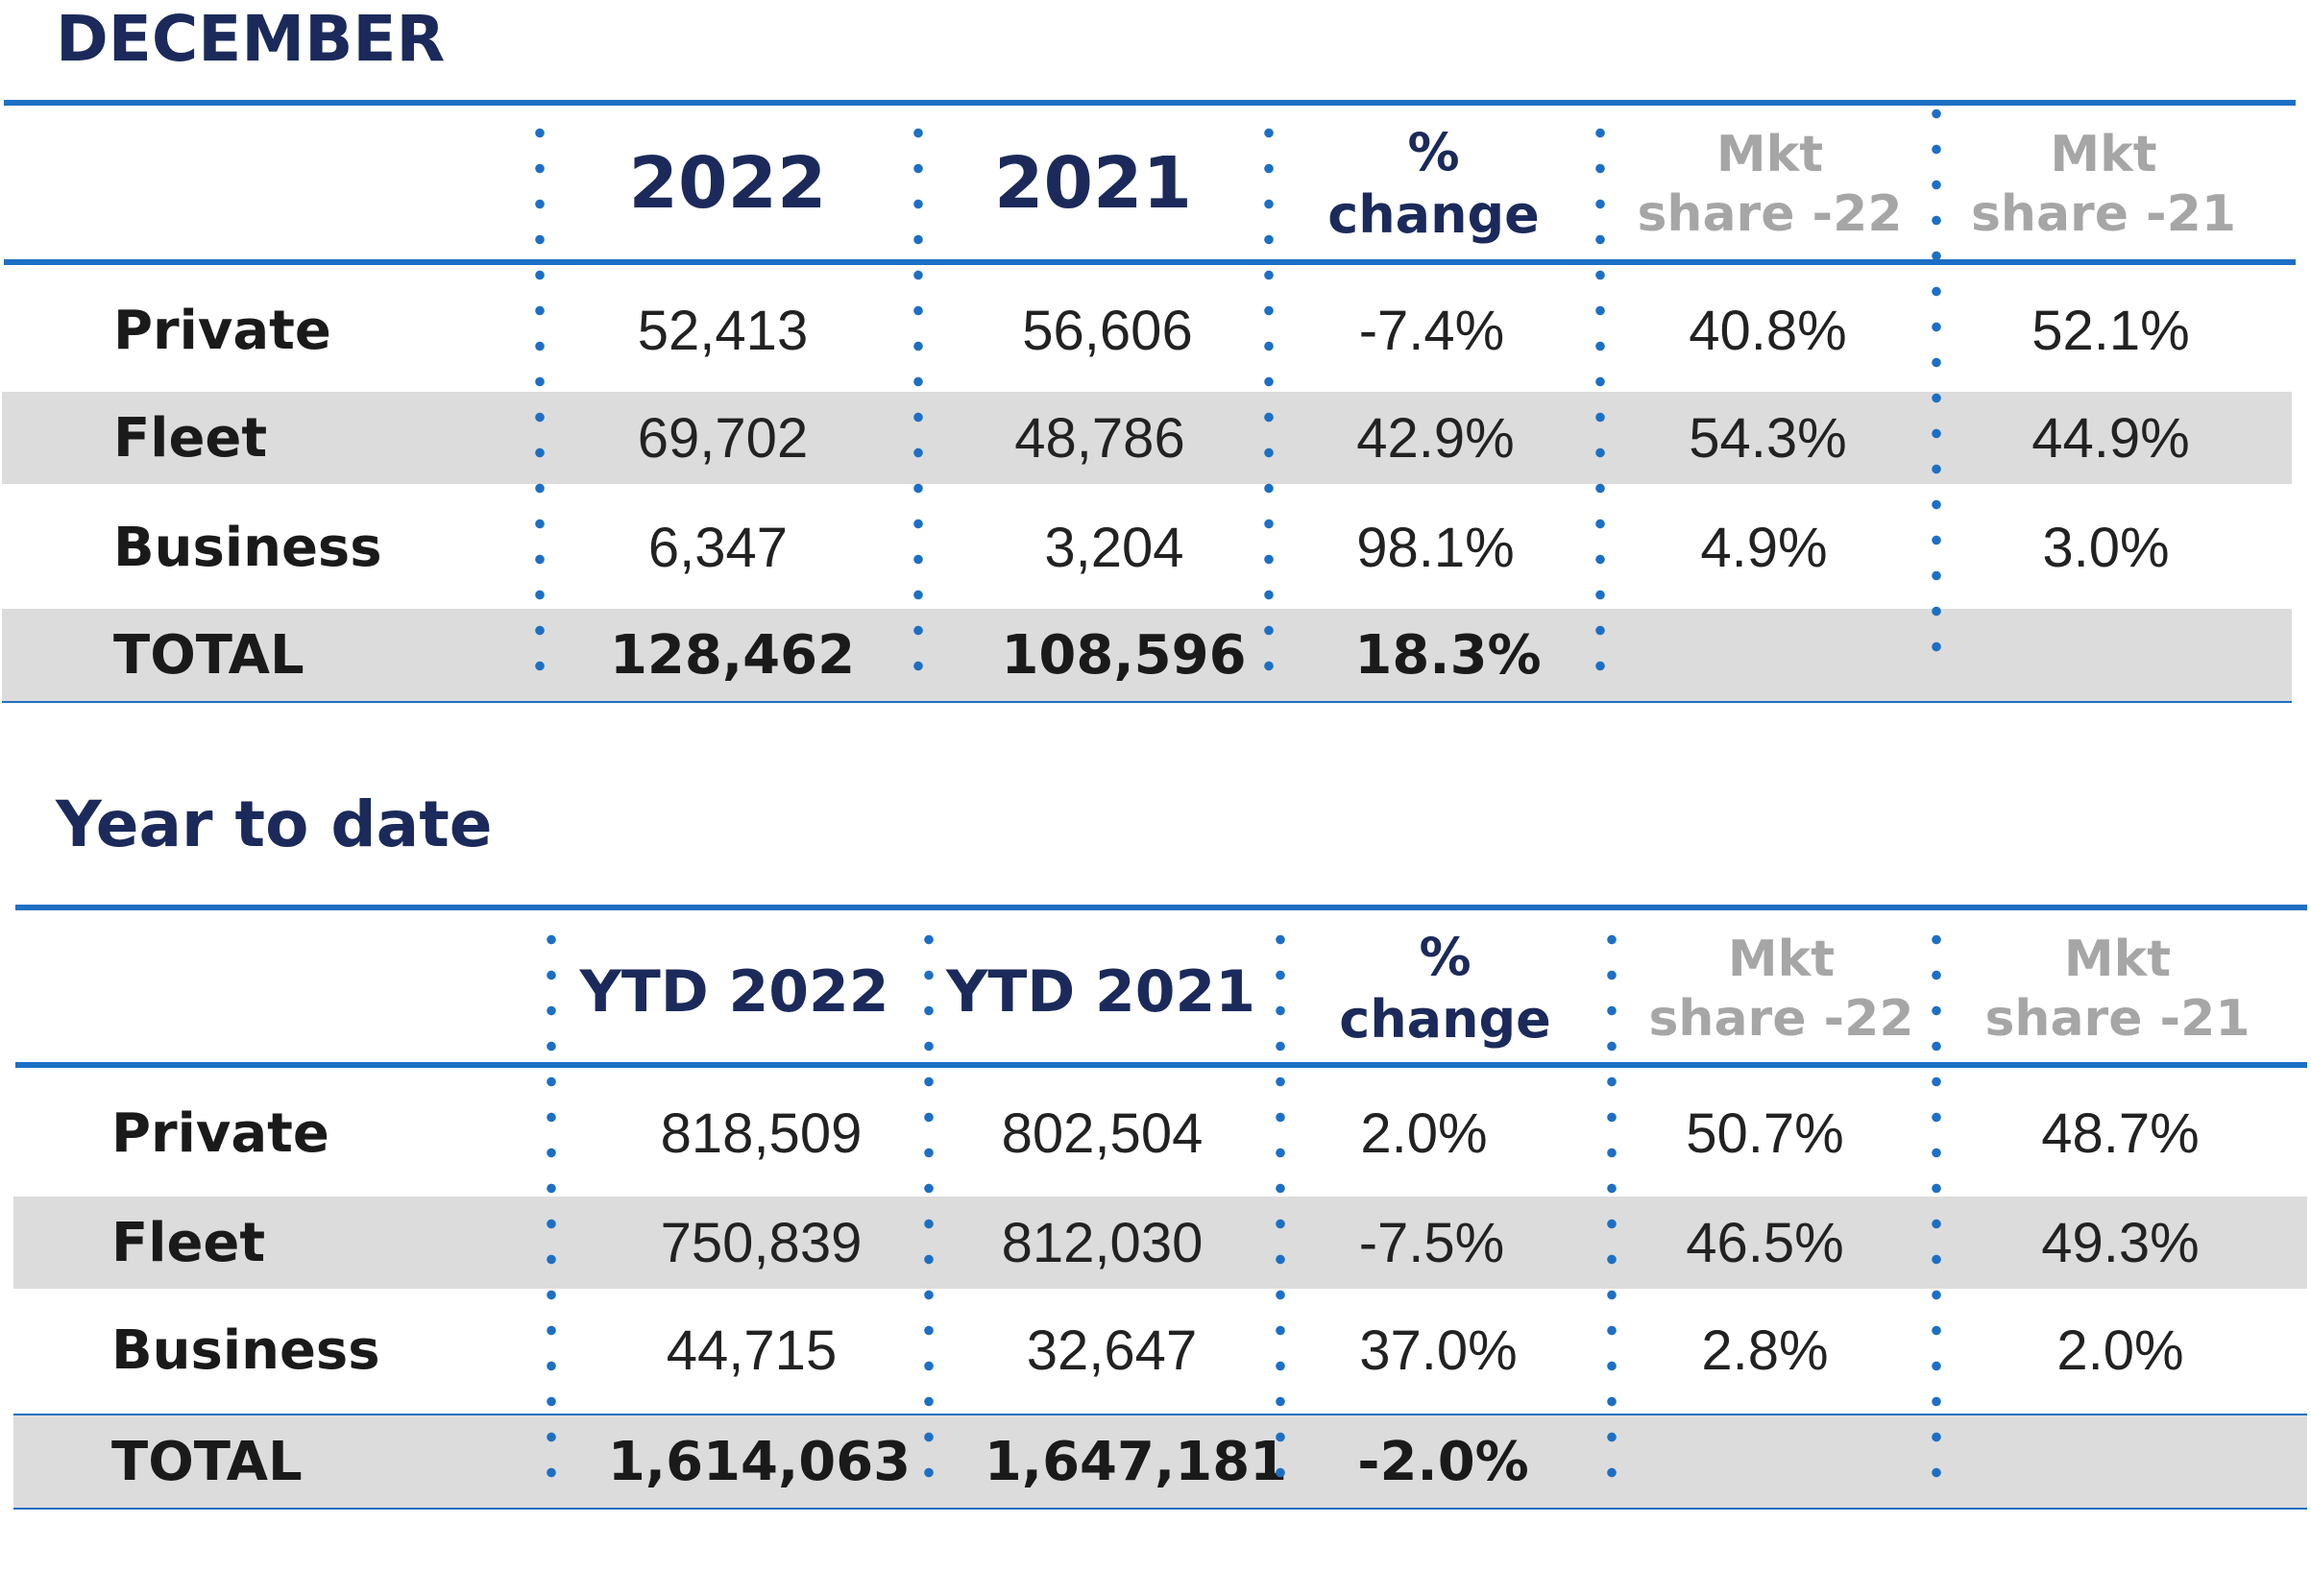 This screenshot has height=1596, width=2311. Describe the element at coordinates (1108, 330) in the screenshot. I see `private-2021: 56,606` at that location.